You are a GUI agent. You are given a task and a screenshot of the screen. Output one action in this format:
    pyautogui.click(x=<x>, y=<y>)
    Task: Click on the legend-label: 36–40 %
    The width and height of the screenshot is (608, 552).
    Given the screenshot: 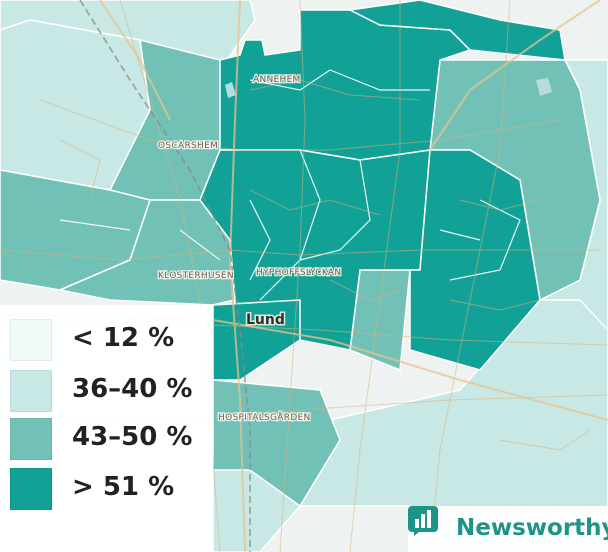 What is the action you would take?
    pyautogui.click(x=132, y=389)
    